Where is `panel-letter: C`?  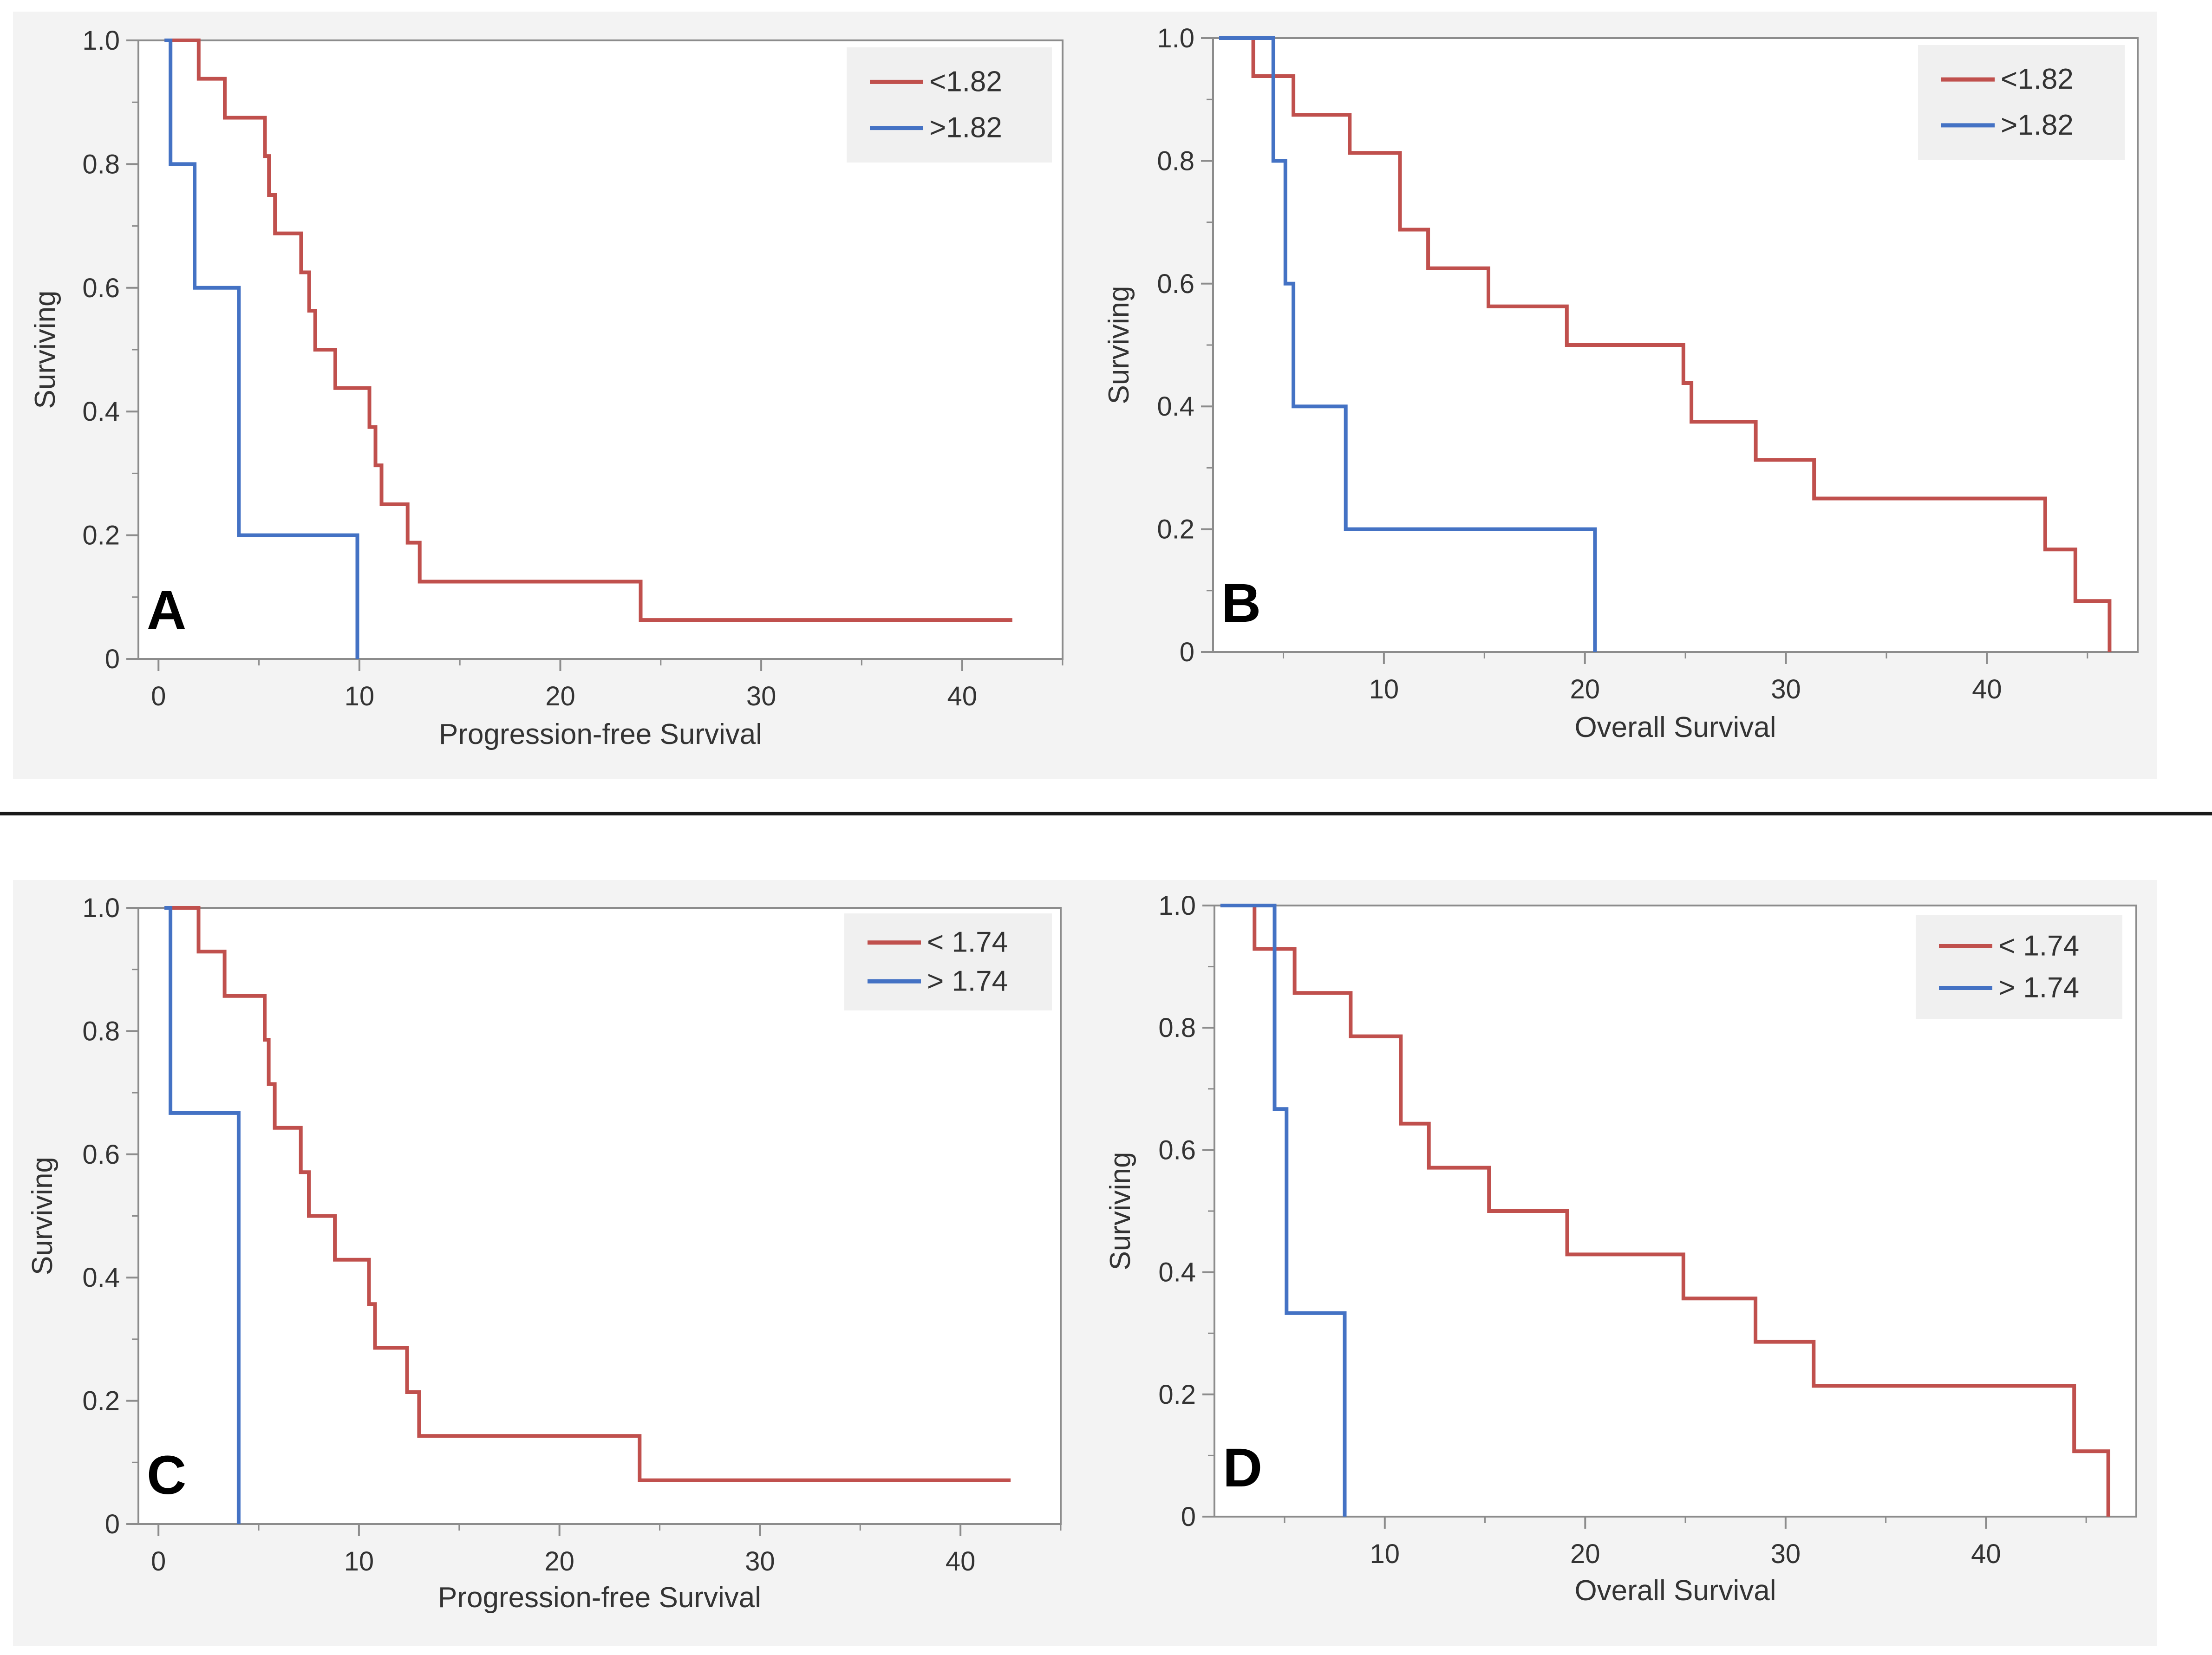
panel-letter: C is located at coordinates (166, 1475).